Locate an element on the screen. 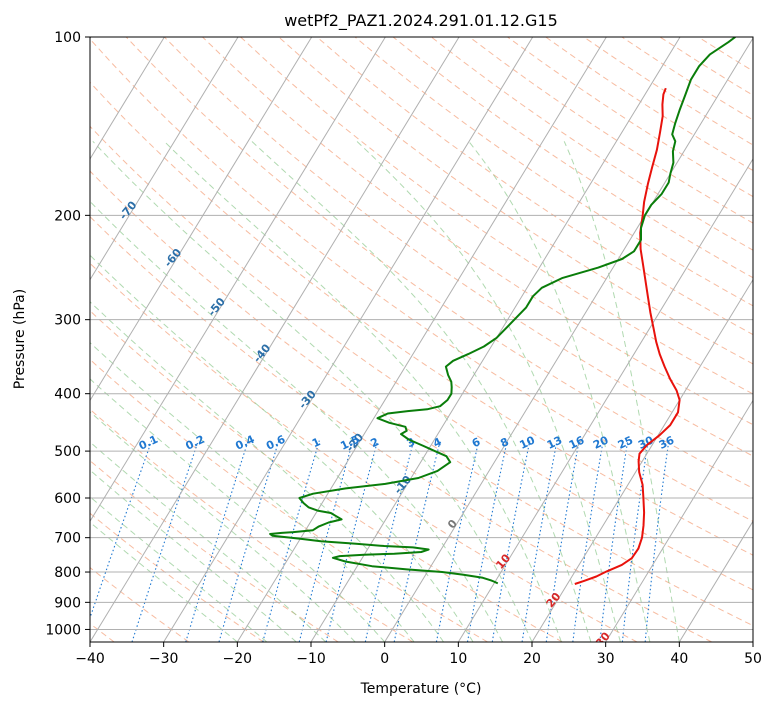 This screenshot has height=708, width=775. mixing-ratio-label: 30 is located at coordinates (646, 442).